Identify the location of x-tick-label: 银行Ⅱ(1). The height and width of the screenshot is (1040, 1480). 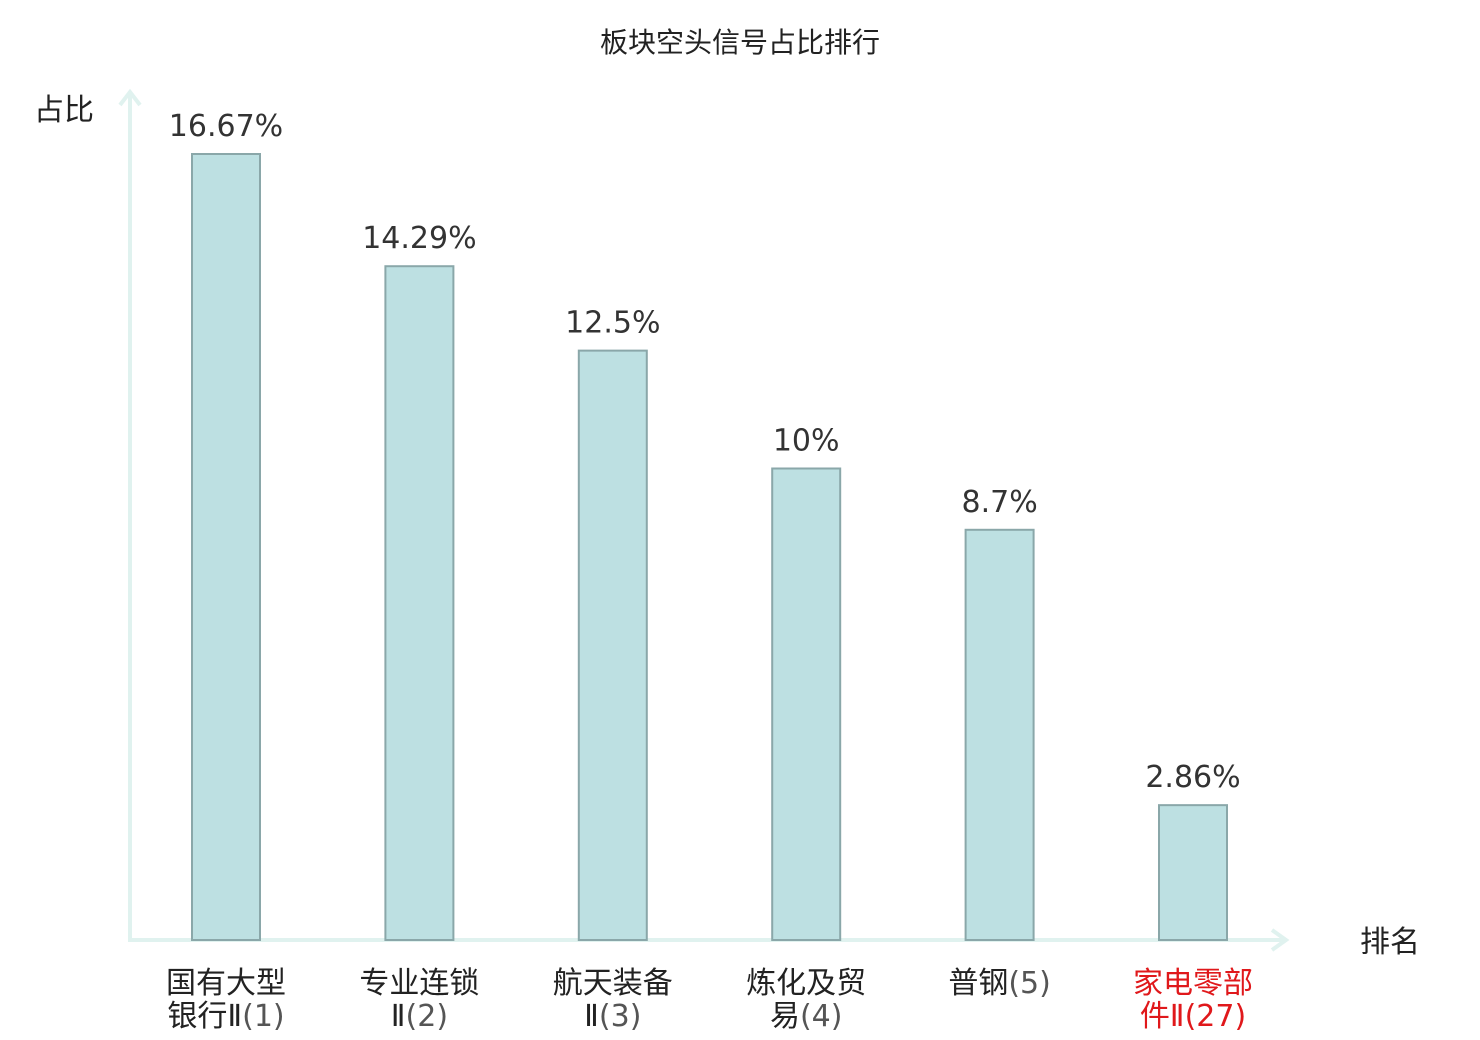
(225, 1016).